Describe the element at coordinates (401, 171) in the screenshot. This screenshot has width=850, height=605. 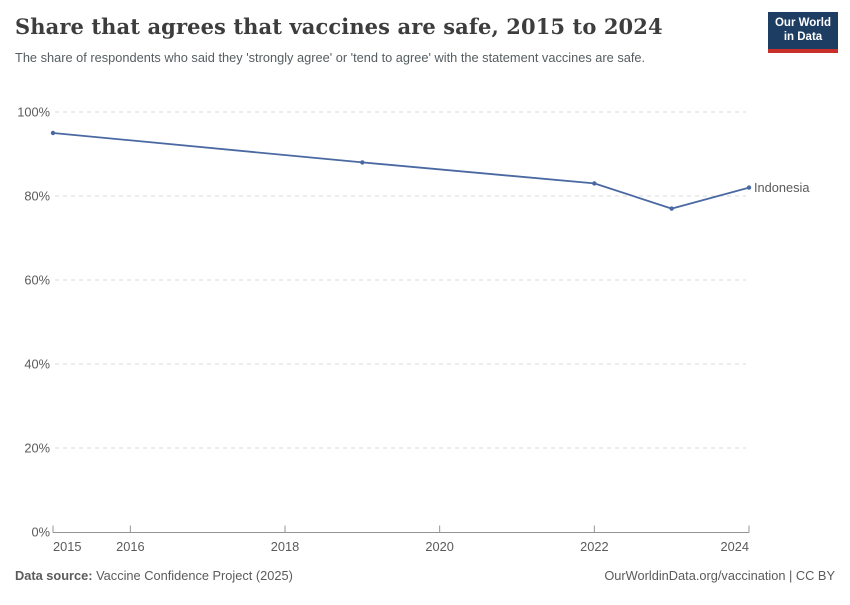
I see `series-line` at that location.